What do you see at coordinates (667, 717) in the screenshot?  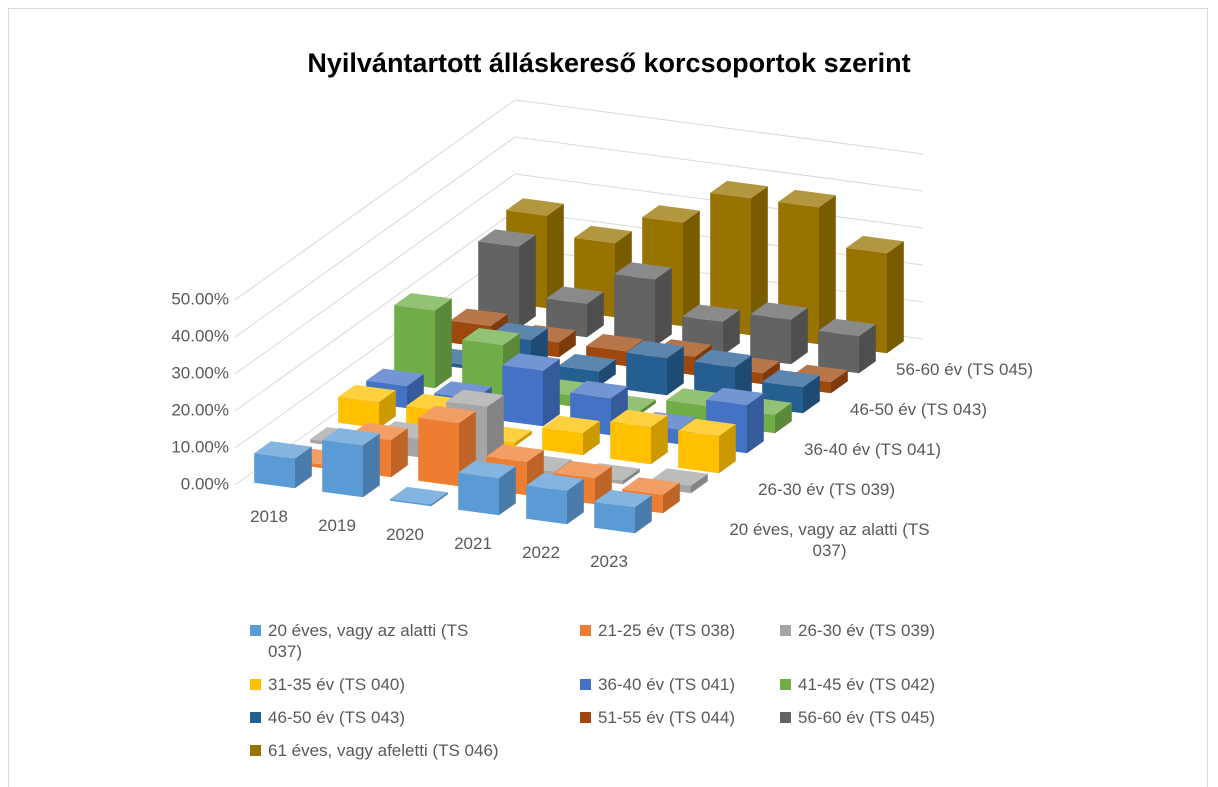 I see `legend-label: 51-55 év (TS 044)` at bounding box center [667, 717].